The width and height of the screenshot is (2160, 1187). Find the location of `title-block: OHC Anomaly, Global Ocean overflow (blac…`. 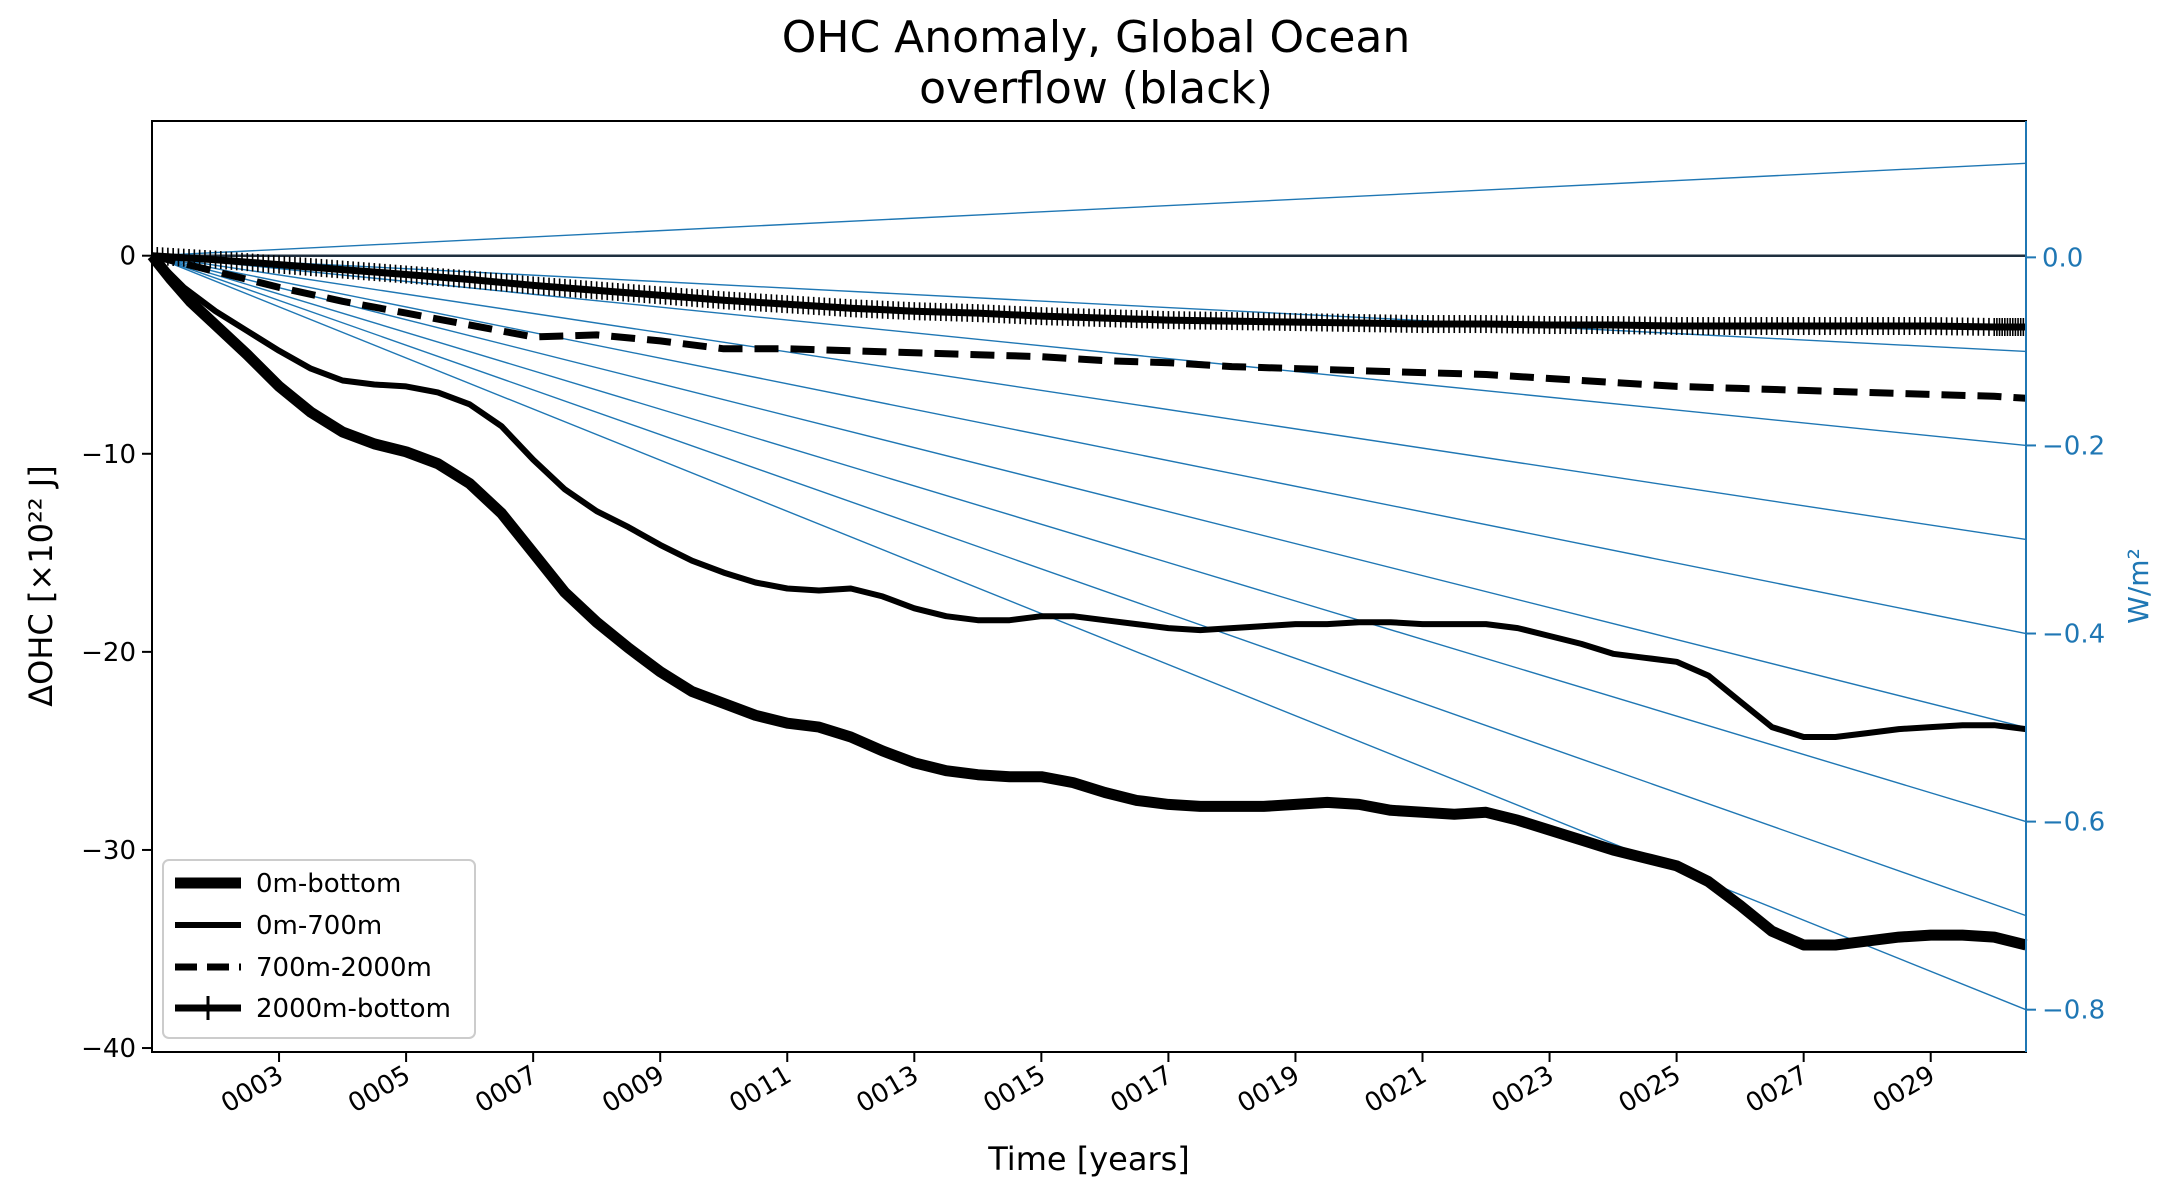

title-block: OHC Anomaly, Global Ocean overflow (blac… is located at coordinates (1096, 63).